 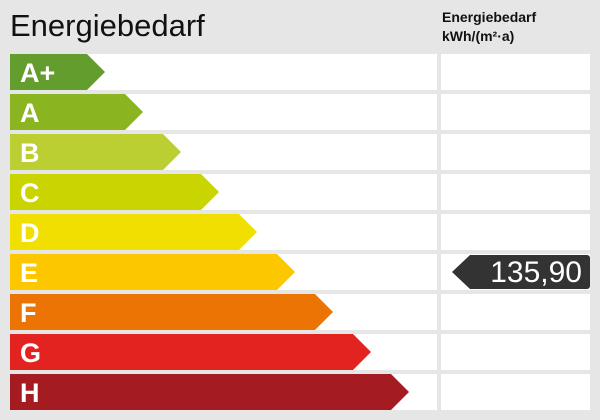 What do you see at coordinates (107, 25) in the screenshot?
I see `page-title: Energiebedarf` at bounding box center [107, 25].